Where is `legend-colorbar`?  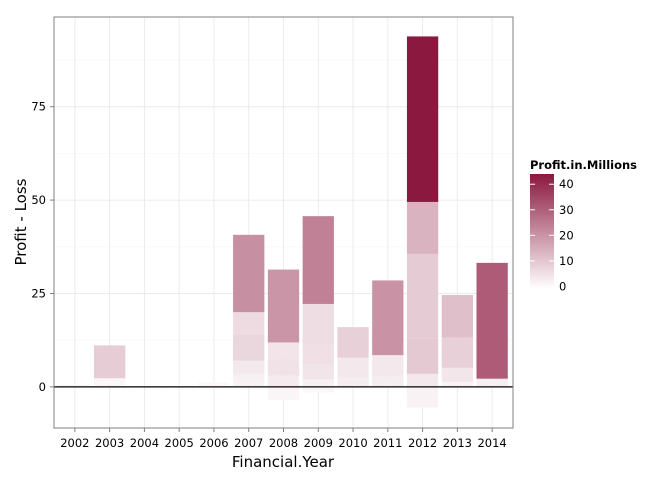 legend-colorbar is located at coordinates (542, 231).